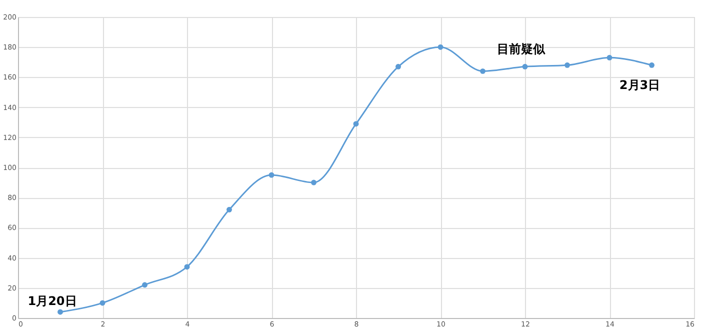  What do you see at coordinates (521, 49) in the screenshot?
I see `annotation: 目前疑似` at bounding box center [521, 49].